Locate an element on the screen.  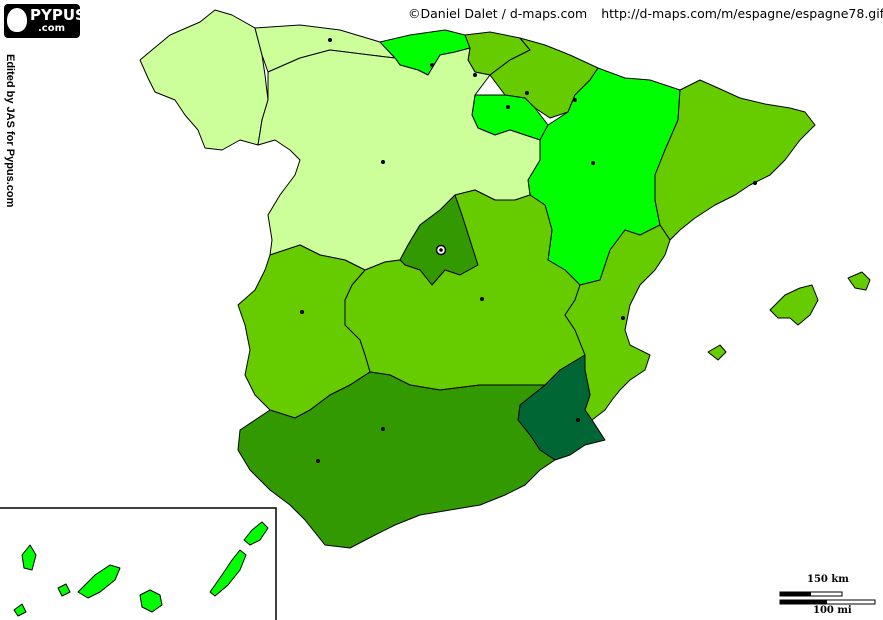
region-canarias-lanzarote: Islas Canarias is located at coordinates (256, 533).